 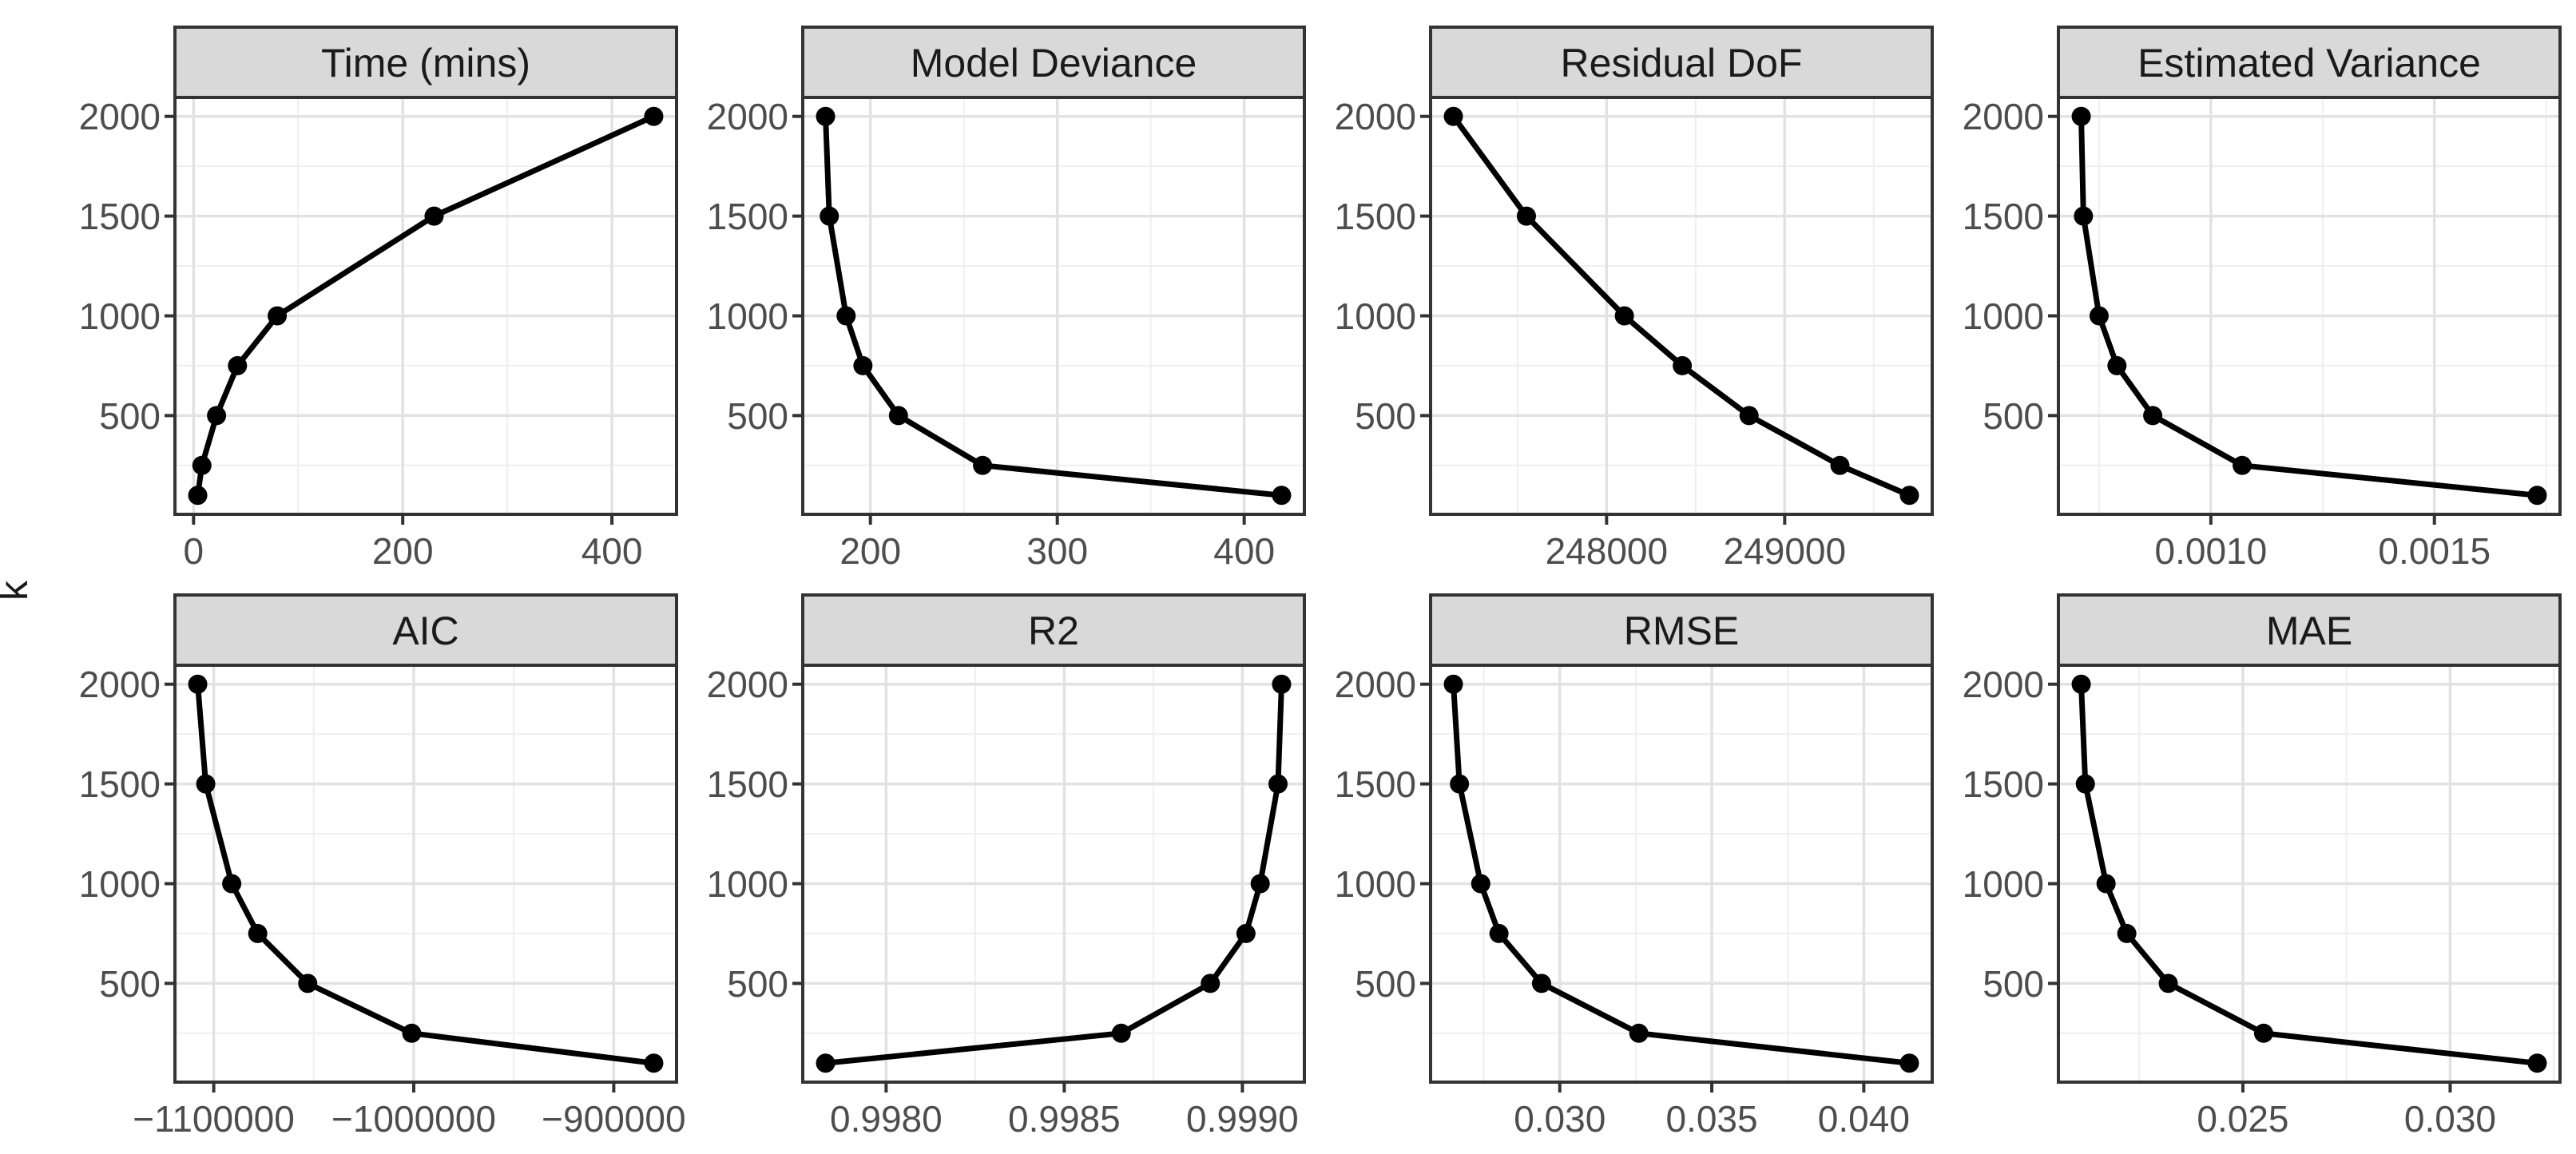 What do you see at coordinates (1054, 63) in the screenshot?
I see `strip-title: Model Deviance` at bounding box center [1054, 63].